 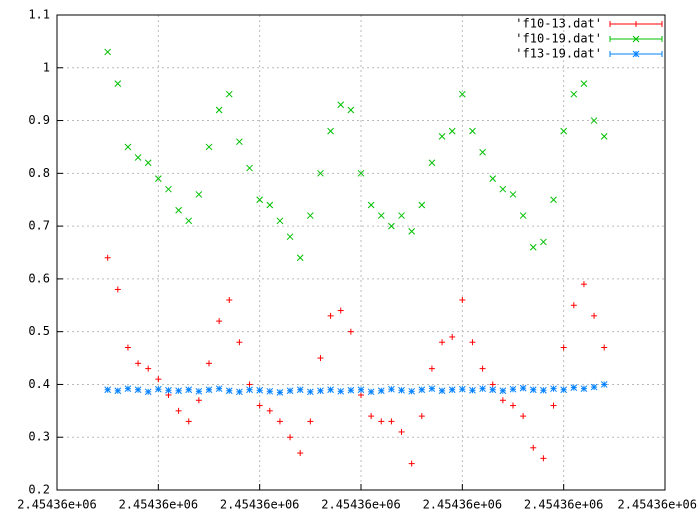 What do you see at coordinates (39, 278) in the screenshot?
I see `y-tick-label: 0.6` at bounding box center [39, 278].